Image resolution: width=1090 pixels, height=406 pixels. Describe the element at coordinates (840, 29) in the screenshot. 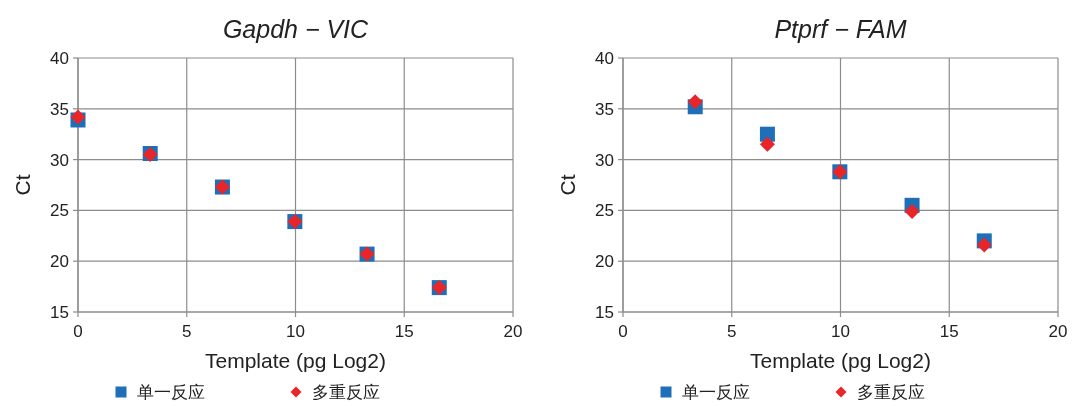

I see `chart-title: Ptprf − FAM` at that location.